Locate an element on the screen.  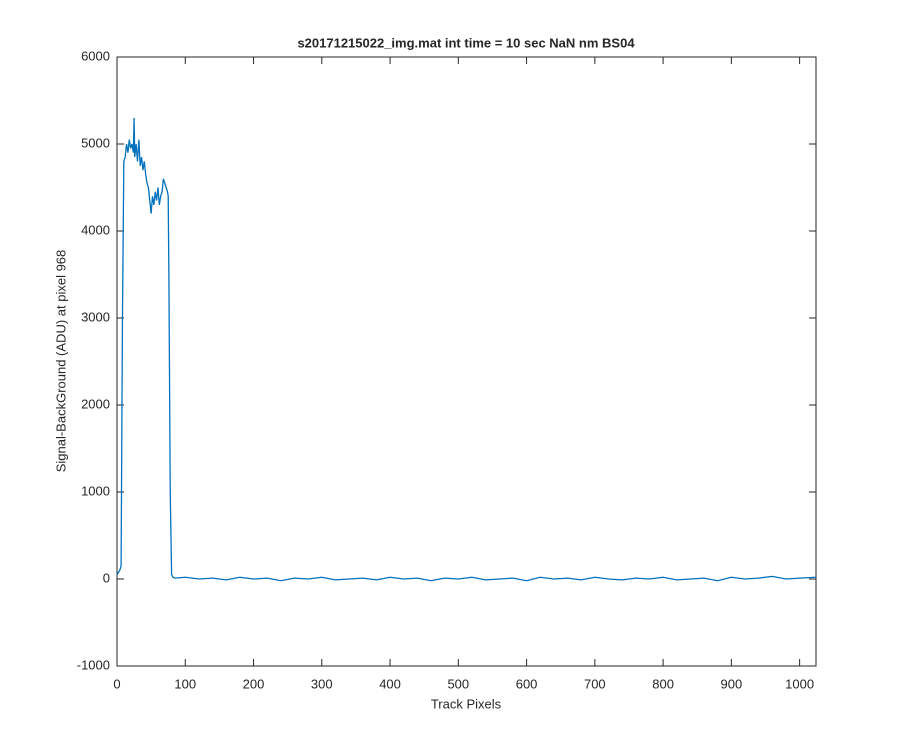
x-axis-label: Track Pixels is located at coordinates (466, 703).